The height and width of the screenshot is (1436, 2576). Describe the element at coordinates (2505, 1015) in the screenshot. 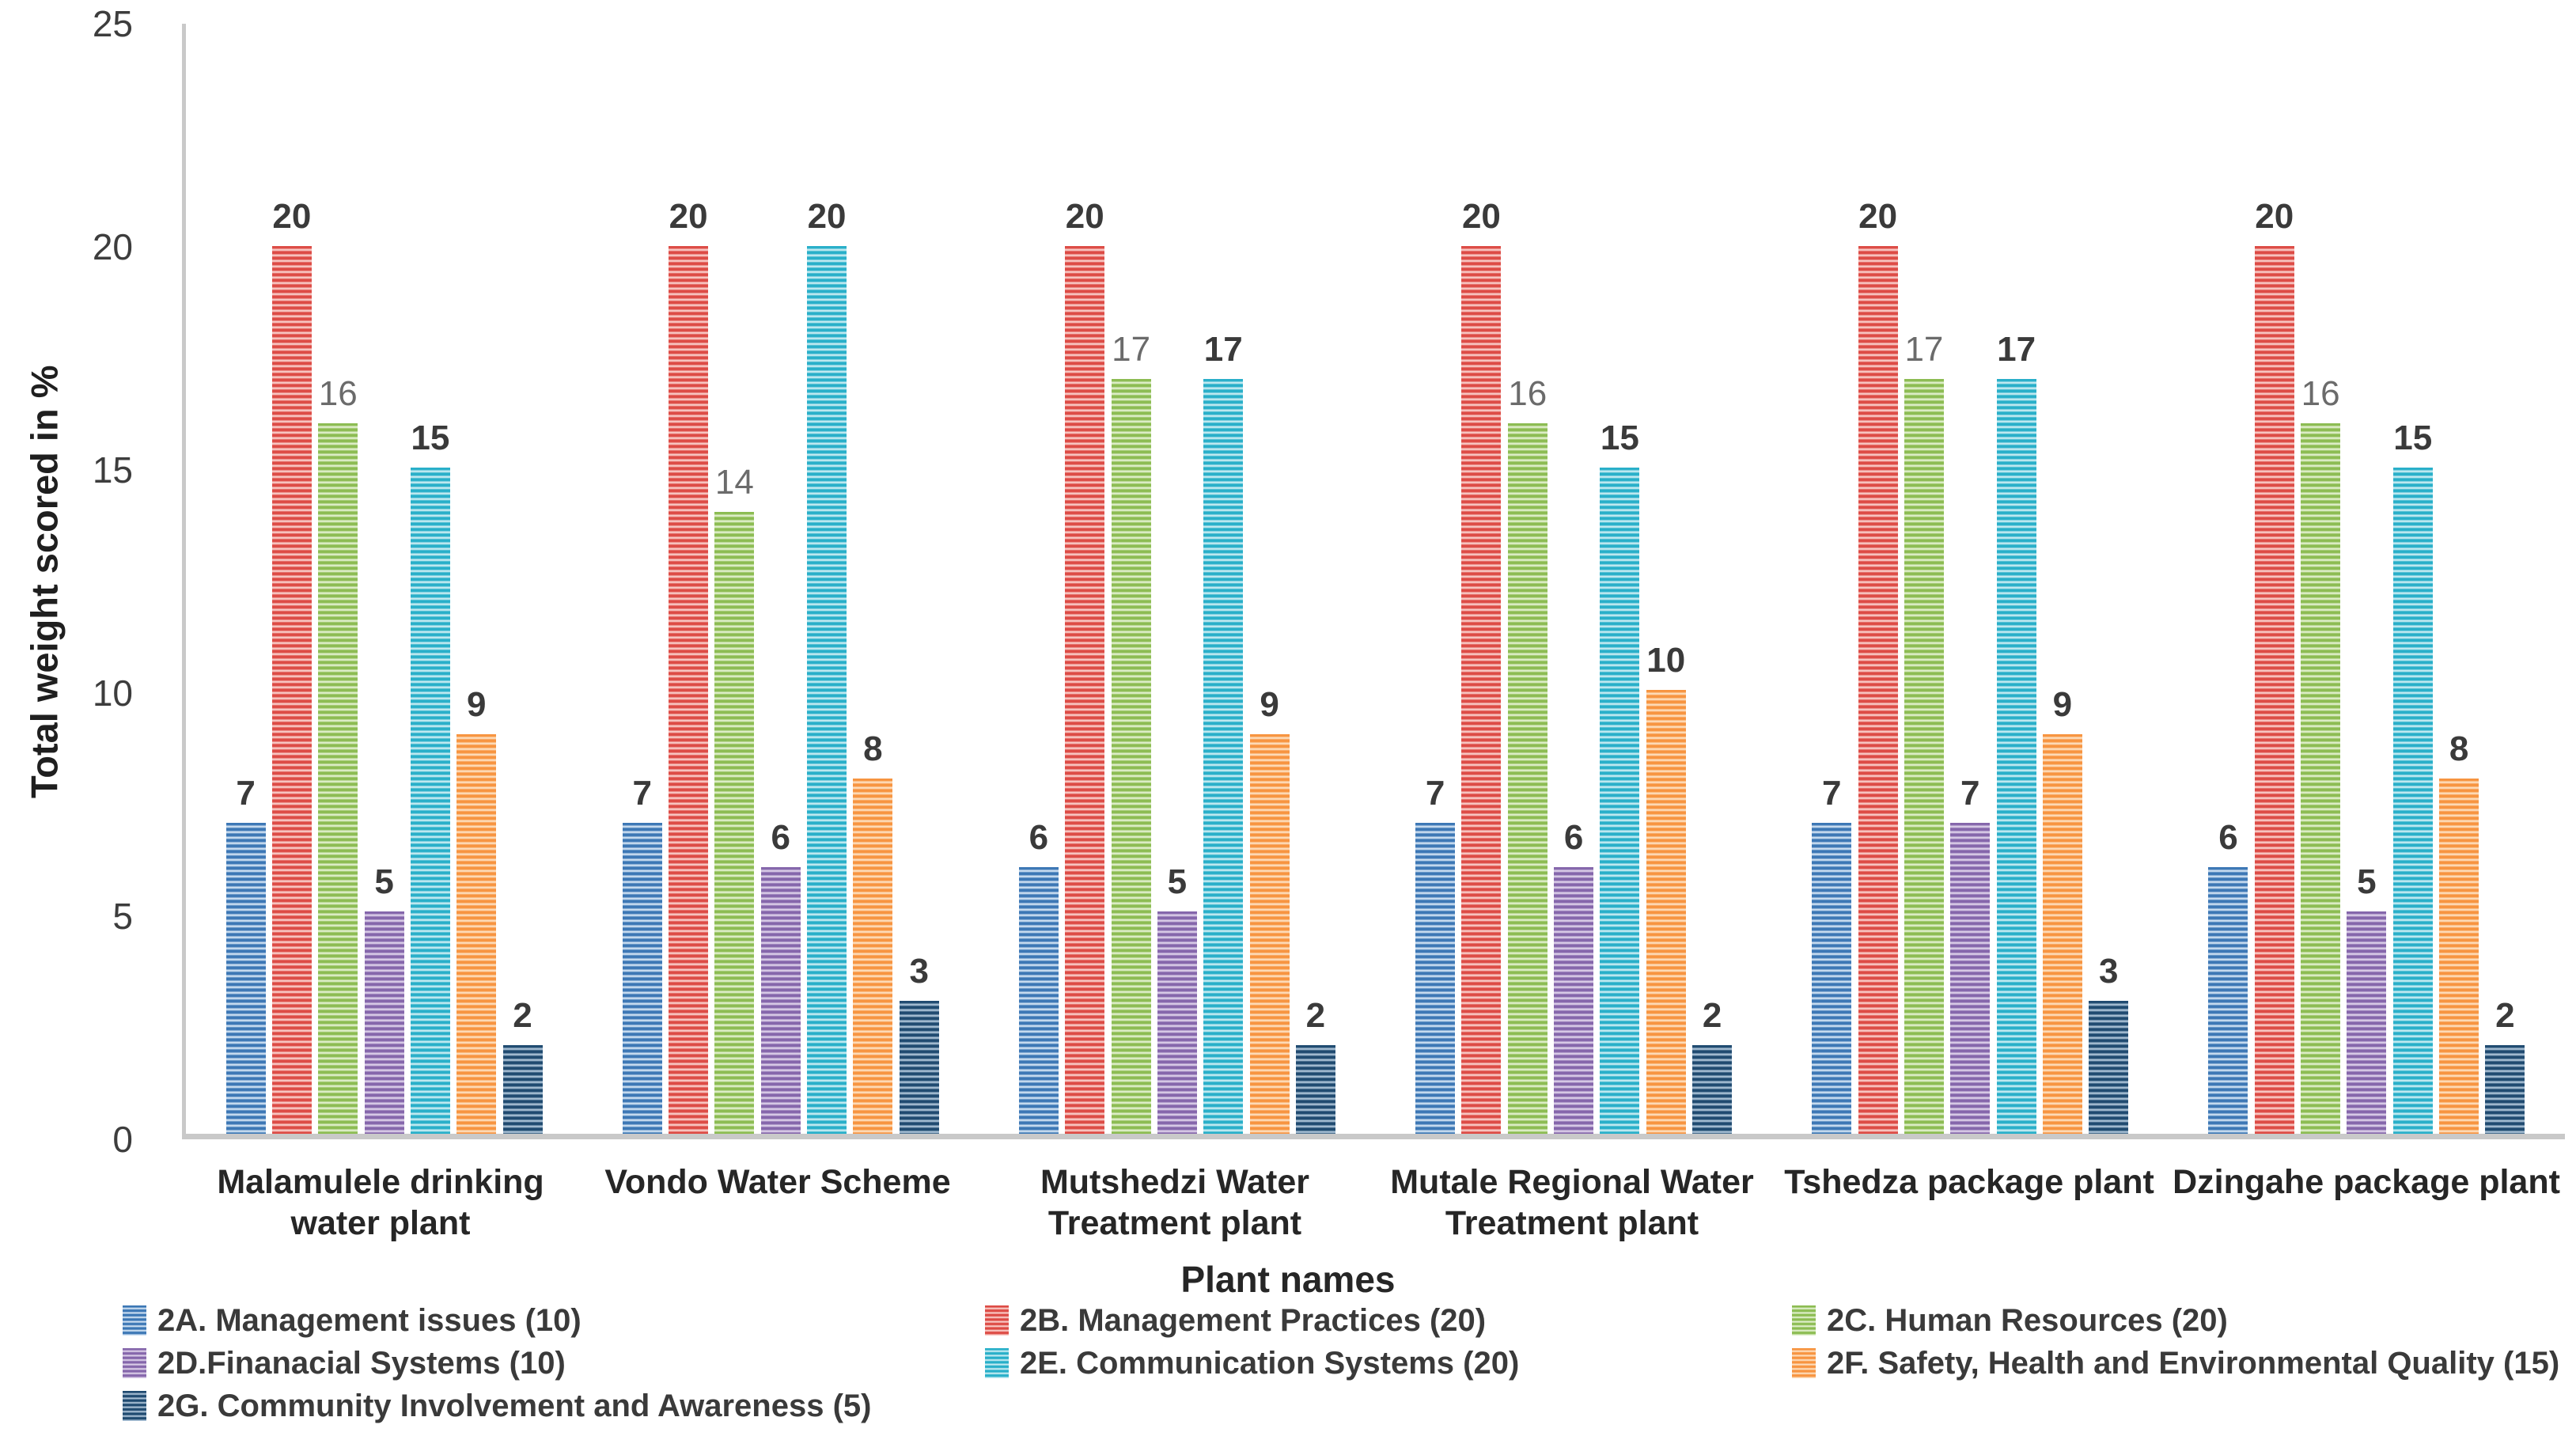

I see `bar-value-label: 2` at that location.